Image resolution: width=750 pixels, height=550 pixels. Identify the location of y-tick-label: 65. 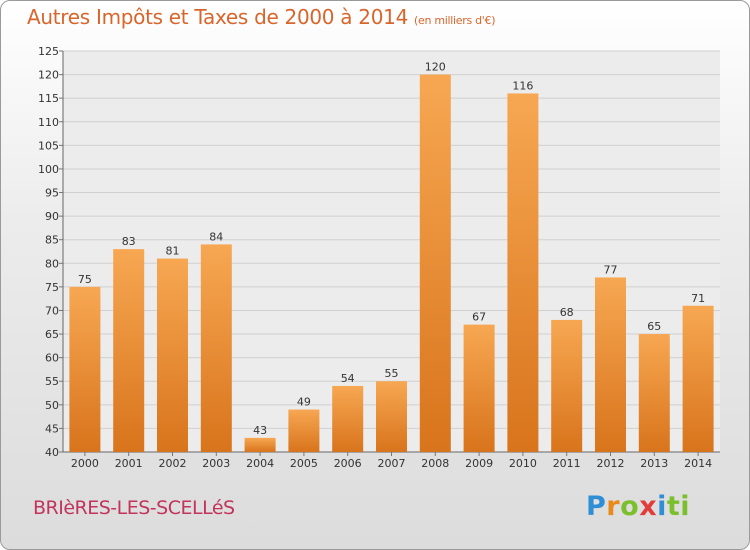
(52, 334).